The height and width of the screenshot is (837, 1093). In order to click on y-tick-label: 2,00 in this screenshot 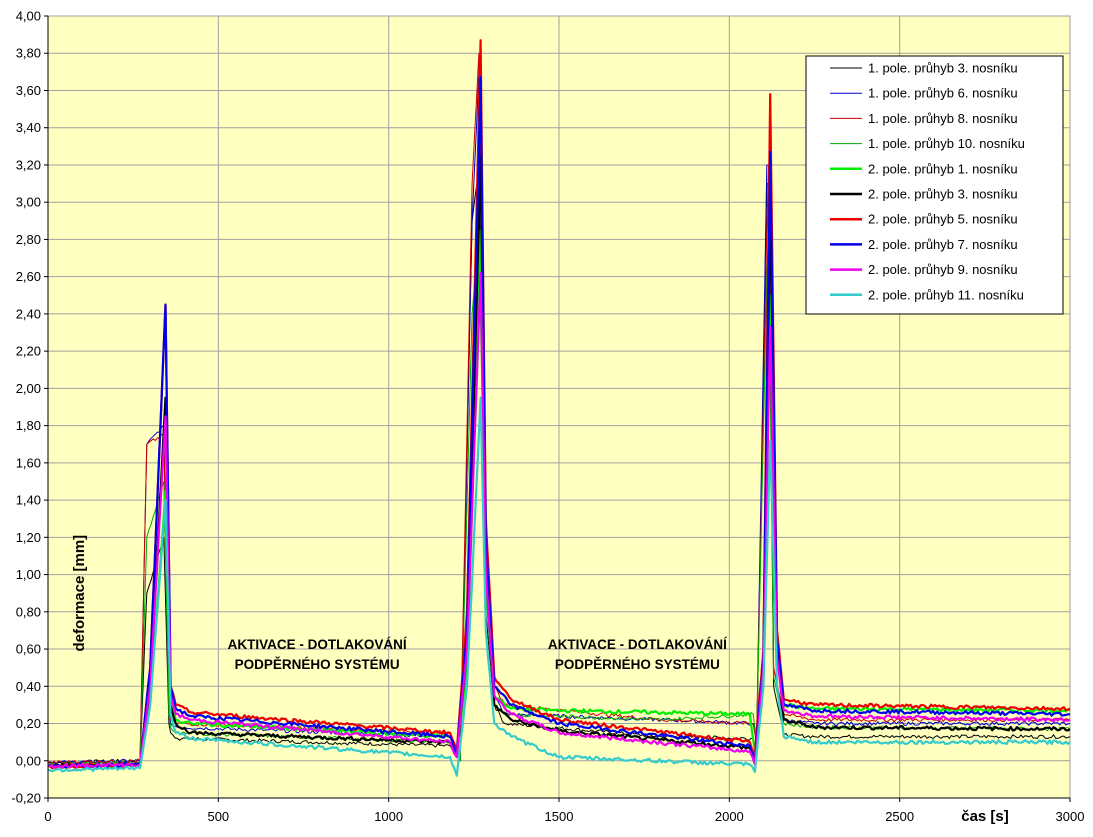, I will do `click(28, 388)`.